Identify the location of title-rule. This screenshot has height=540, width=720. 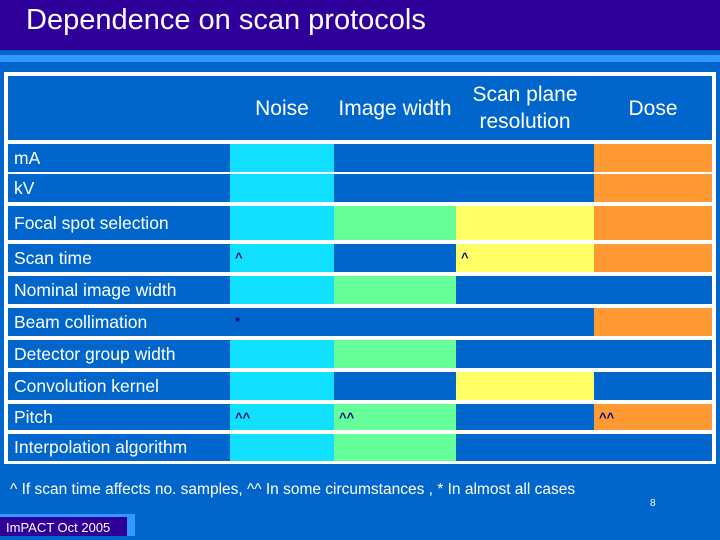
(360, 58).